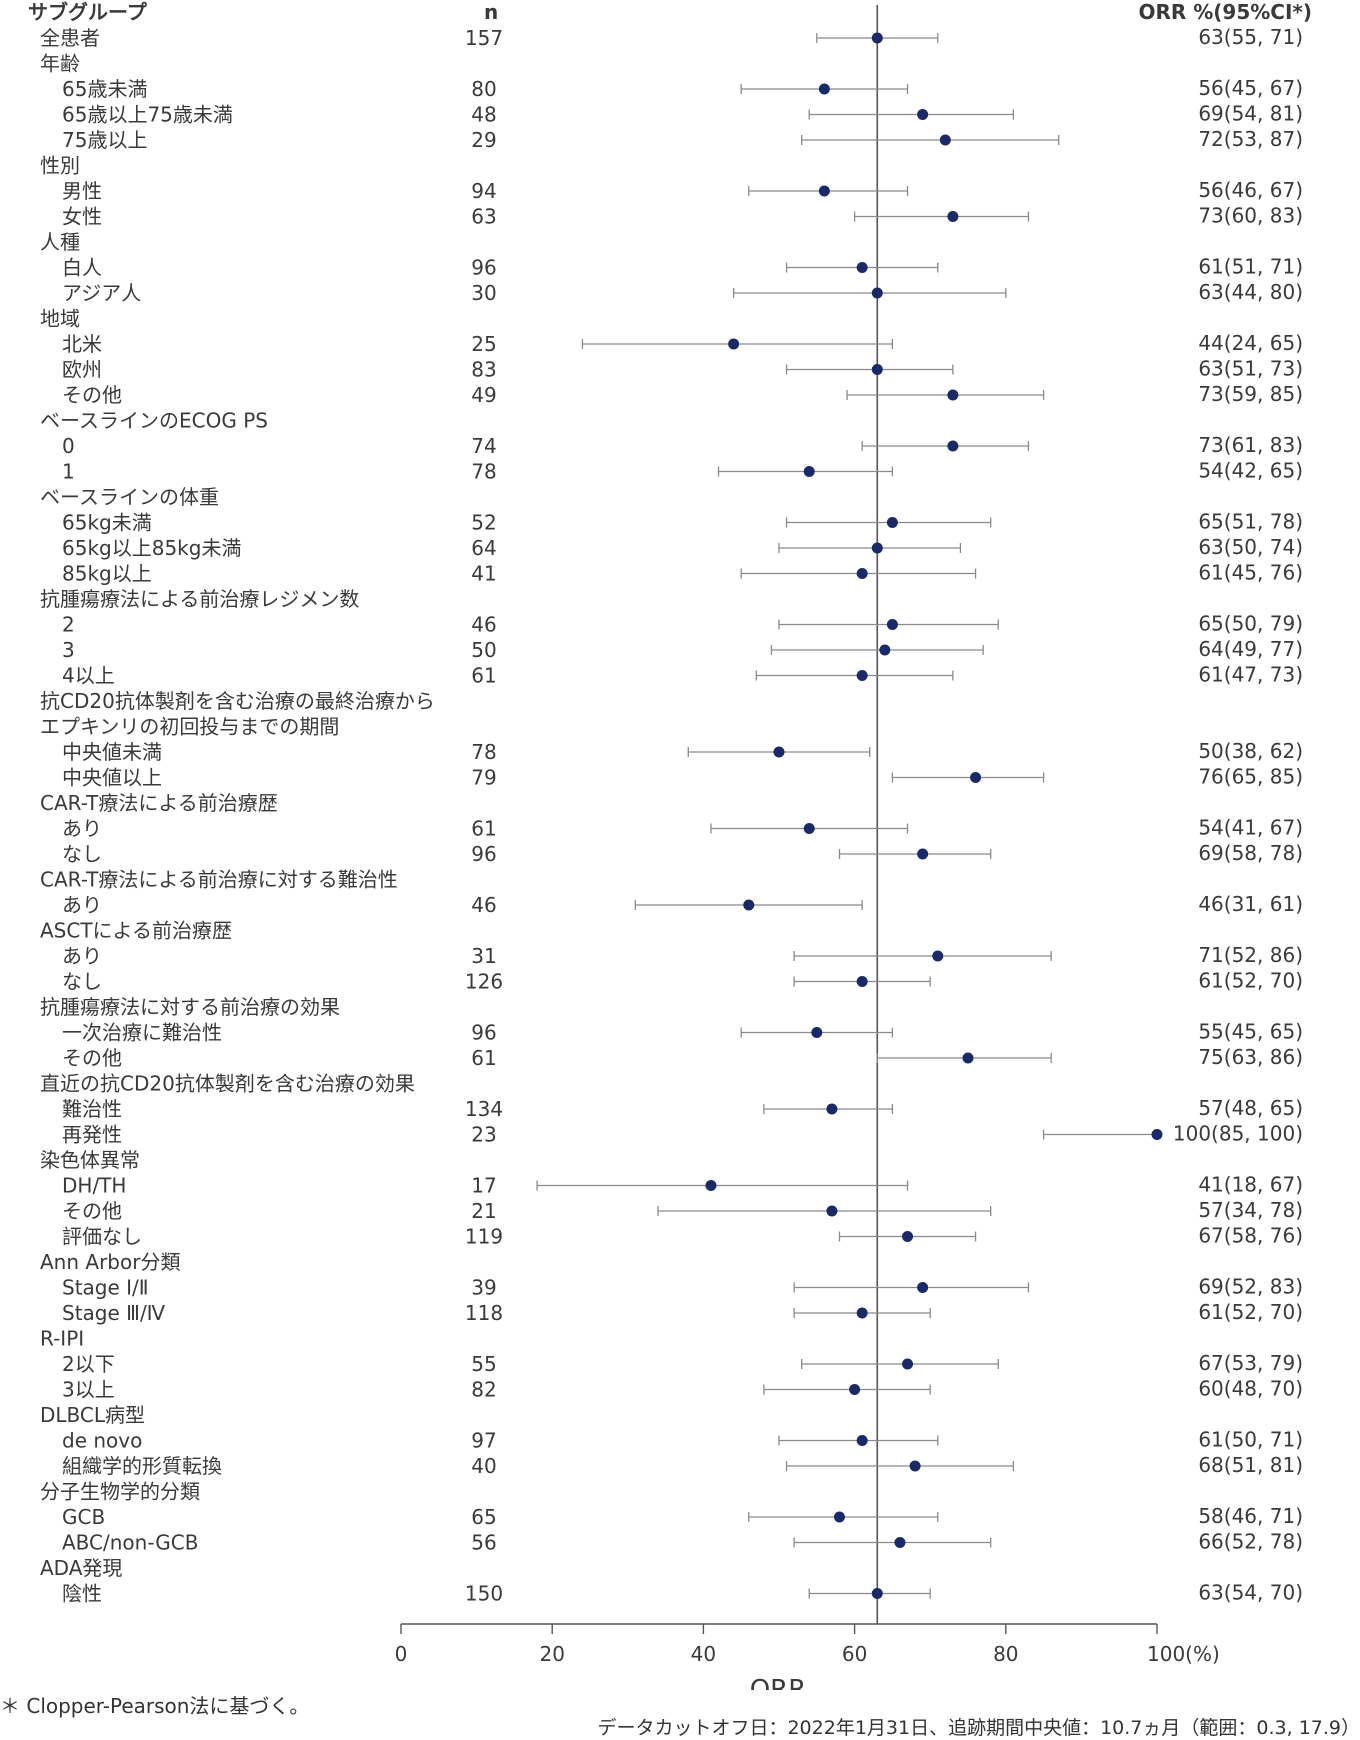 The width and height of the screenshot is (1360, 1740). What do you see at coordinates (82, 344) in the screenshot?
I see `row-label: 北米` at bounding box center [82, 344].